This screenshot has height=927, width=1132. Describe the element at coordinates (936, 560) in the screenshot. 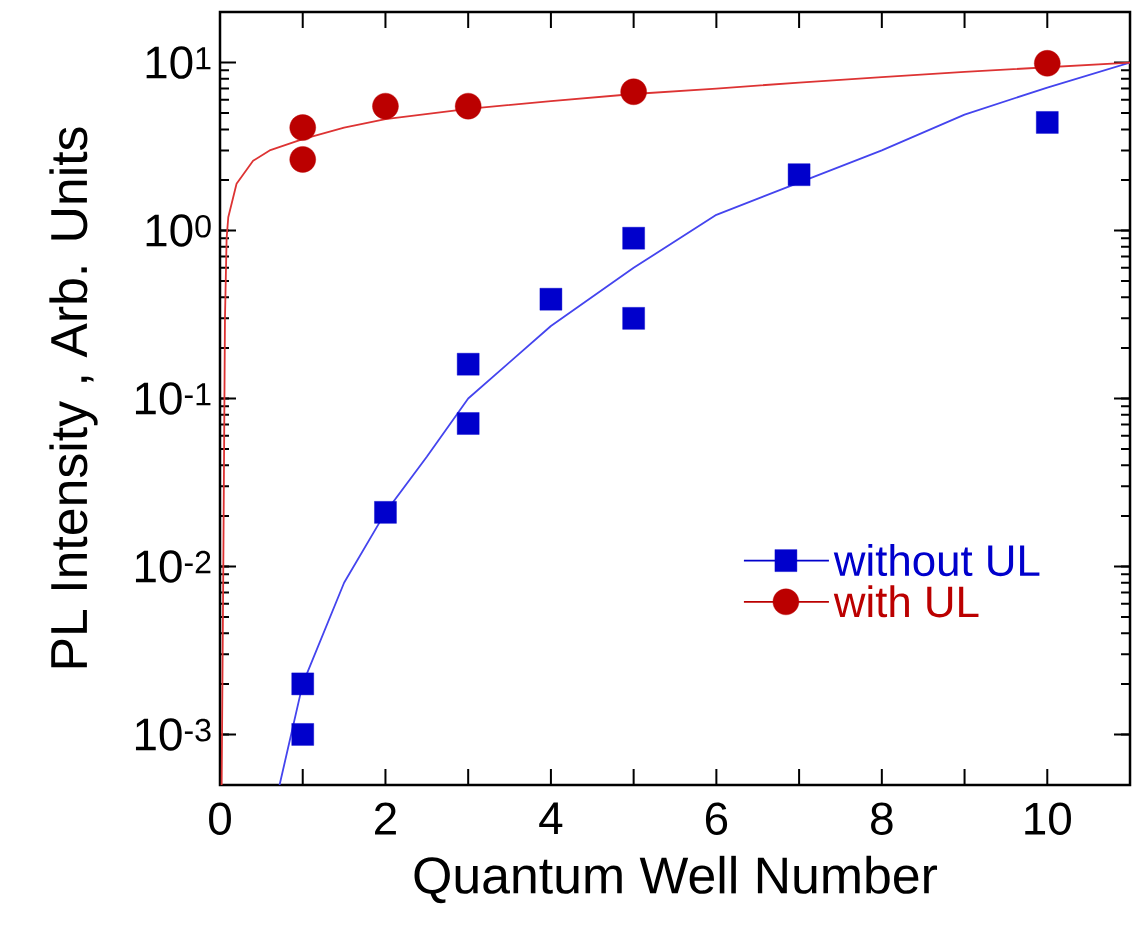

I see `legend-label: without UL` at that location.